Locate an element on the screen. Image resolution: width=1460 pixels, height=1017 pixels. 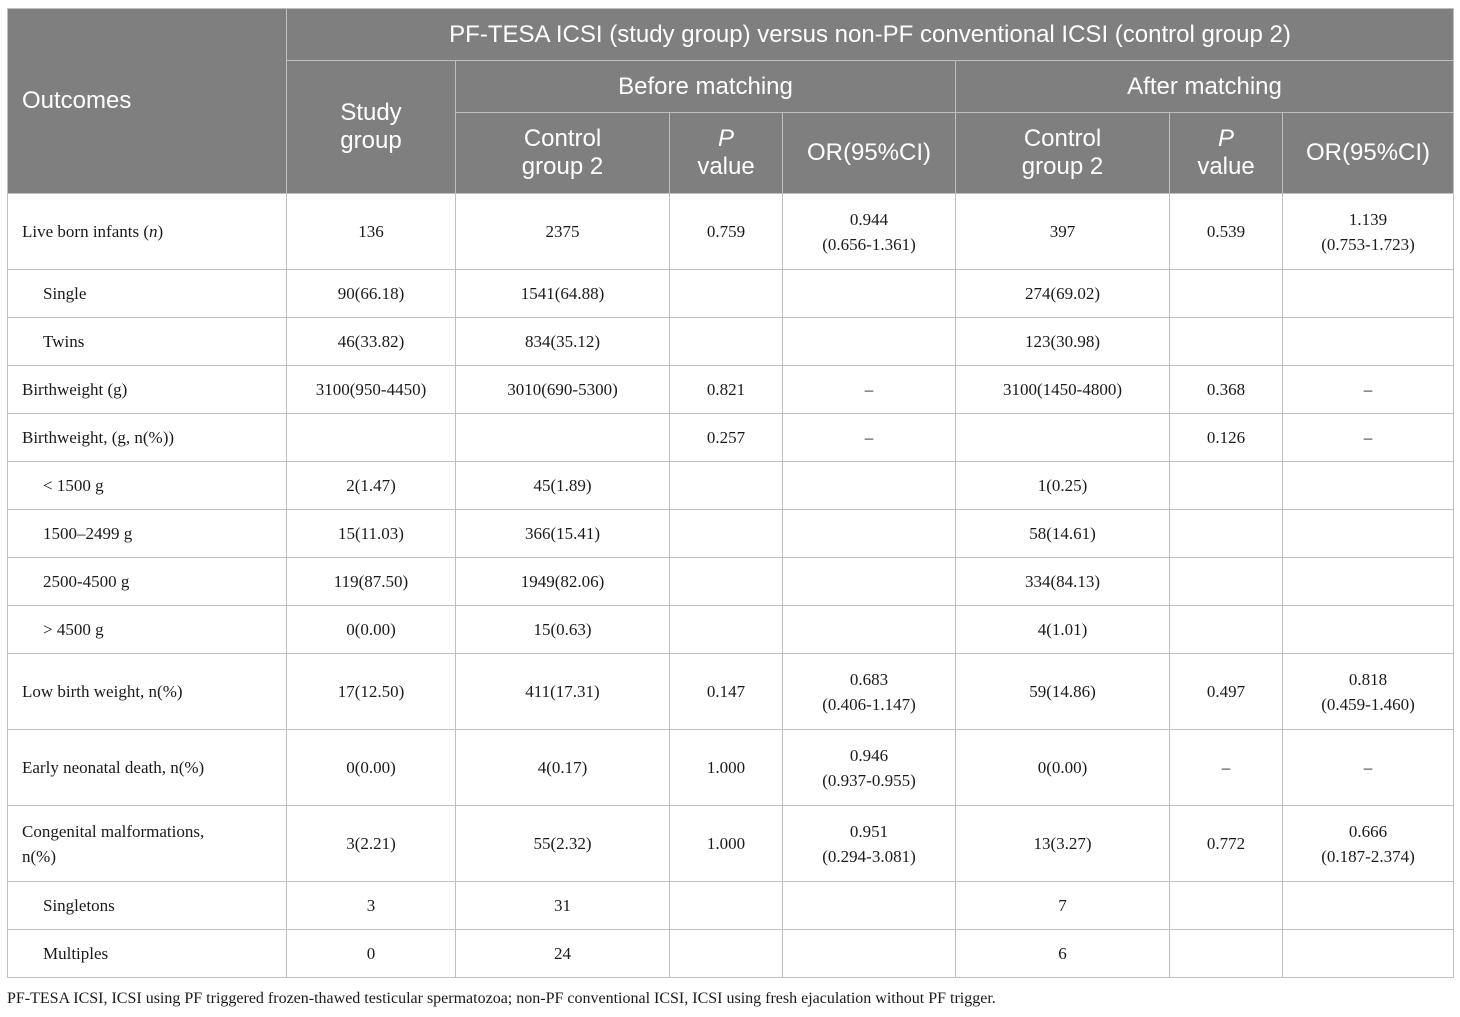
or-after-estimate: 0.666 is located at coordinates (1368, 831).